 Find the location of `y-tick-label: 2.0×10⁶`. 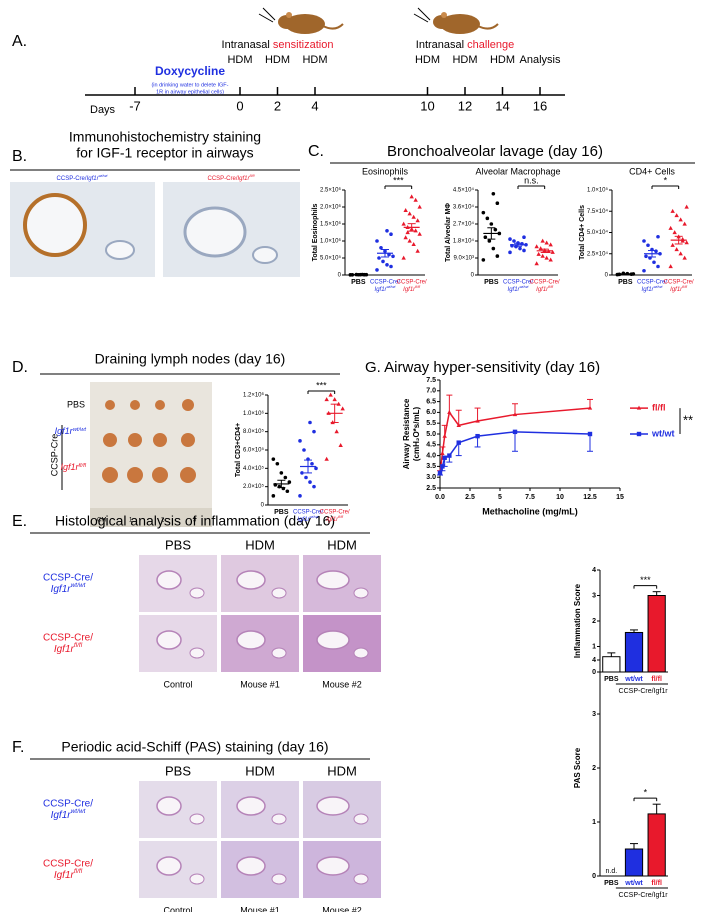

y-tick-label: 2.0×10⁶ is located at coordinates (331, 207).